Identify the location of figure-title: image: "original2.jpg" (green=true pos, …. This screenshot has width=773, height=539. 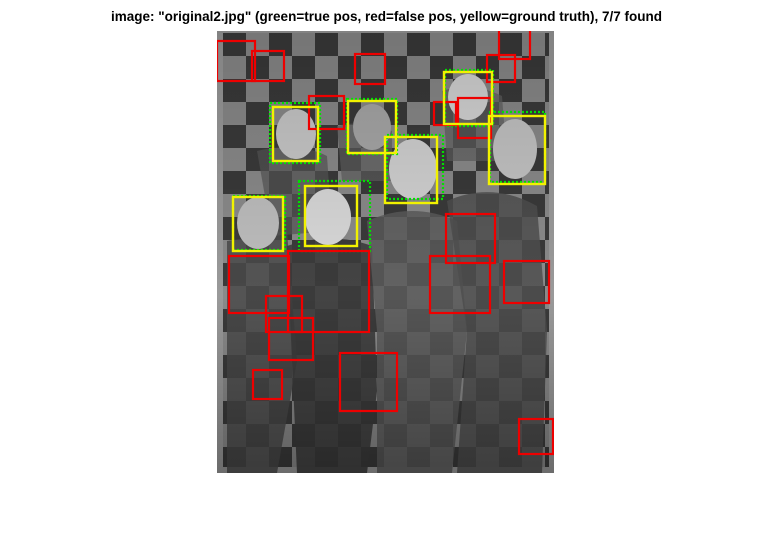
(386, 16).